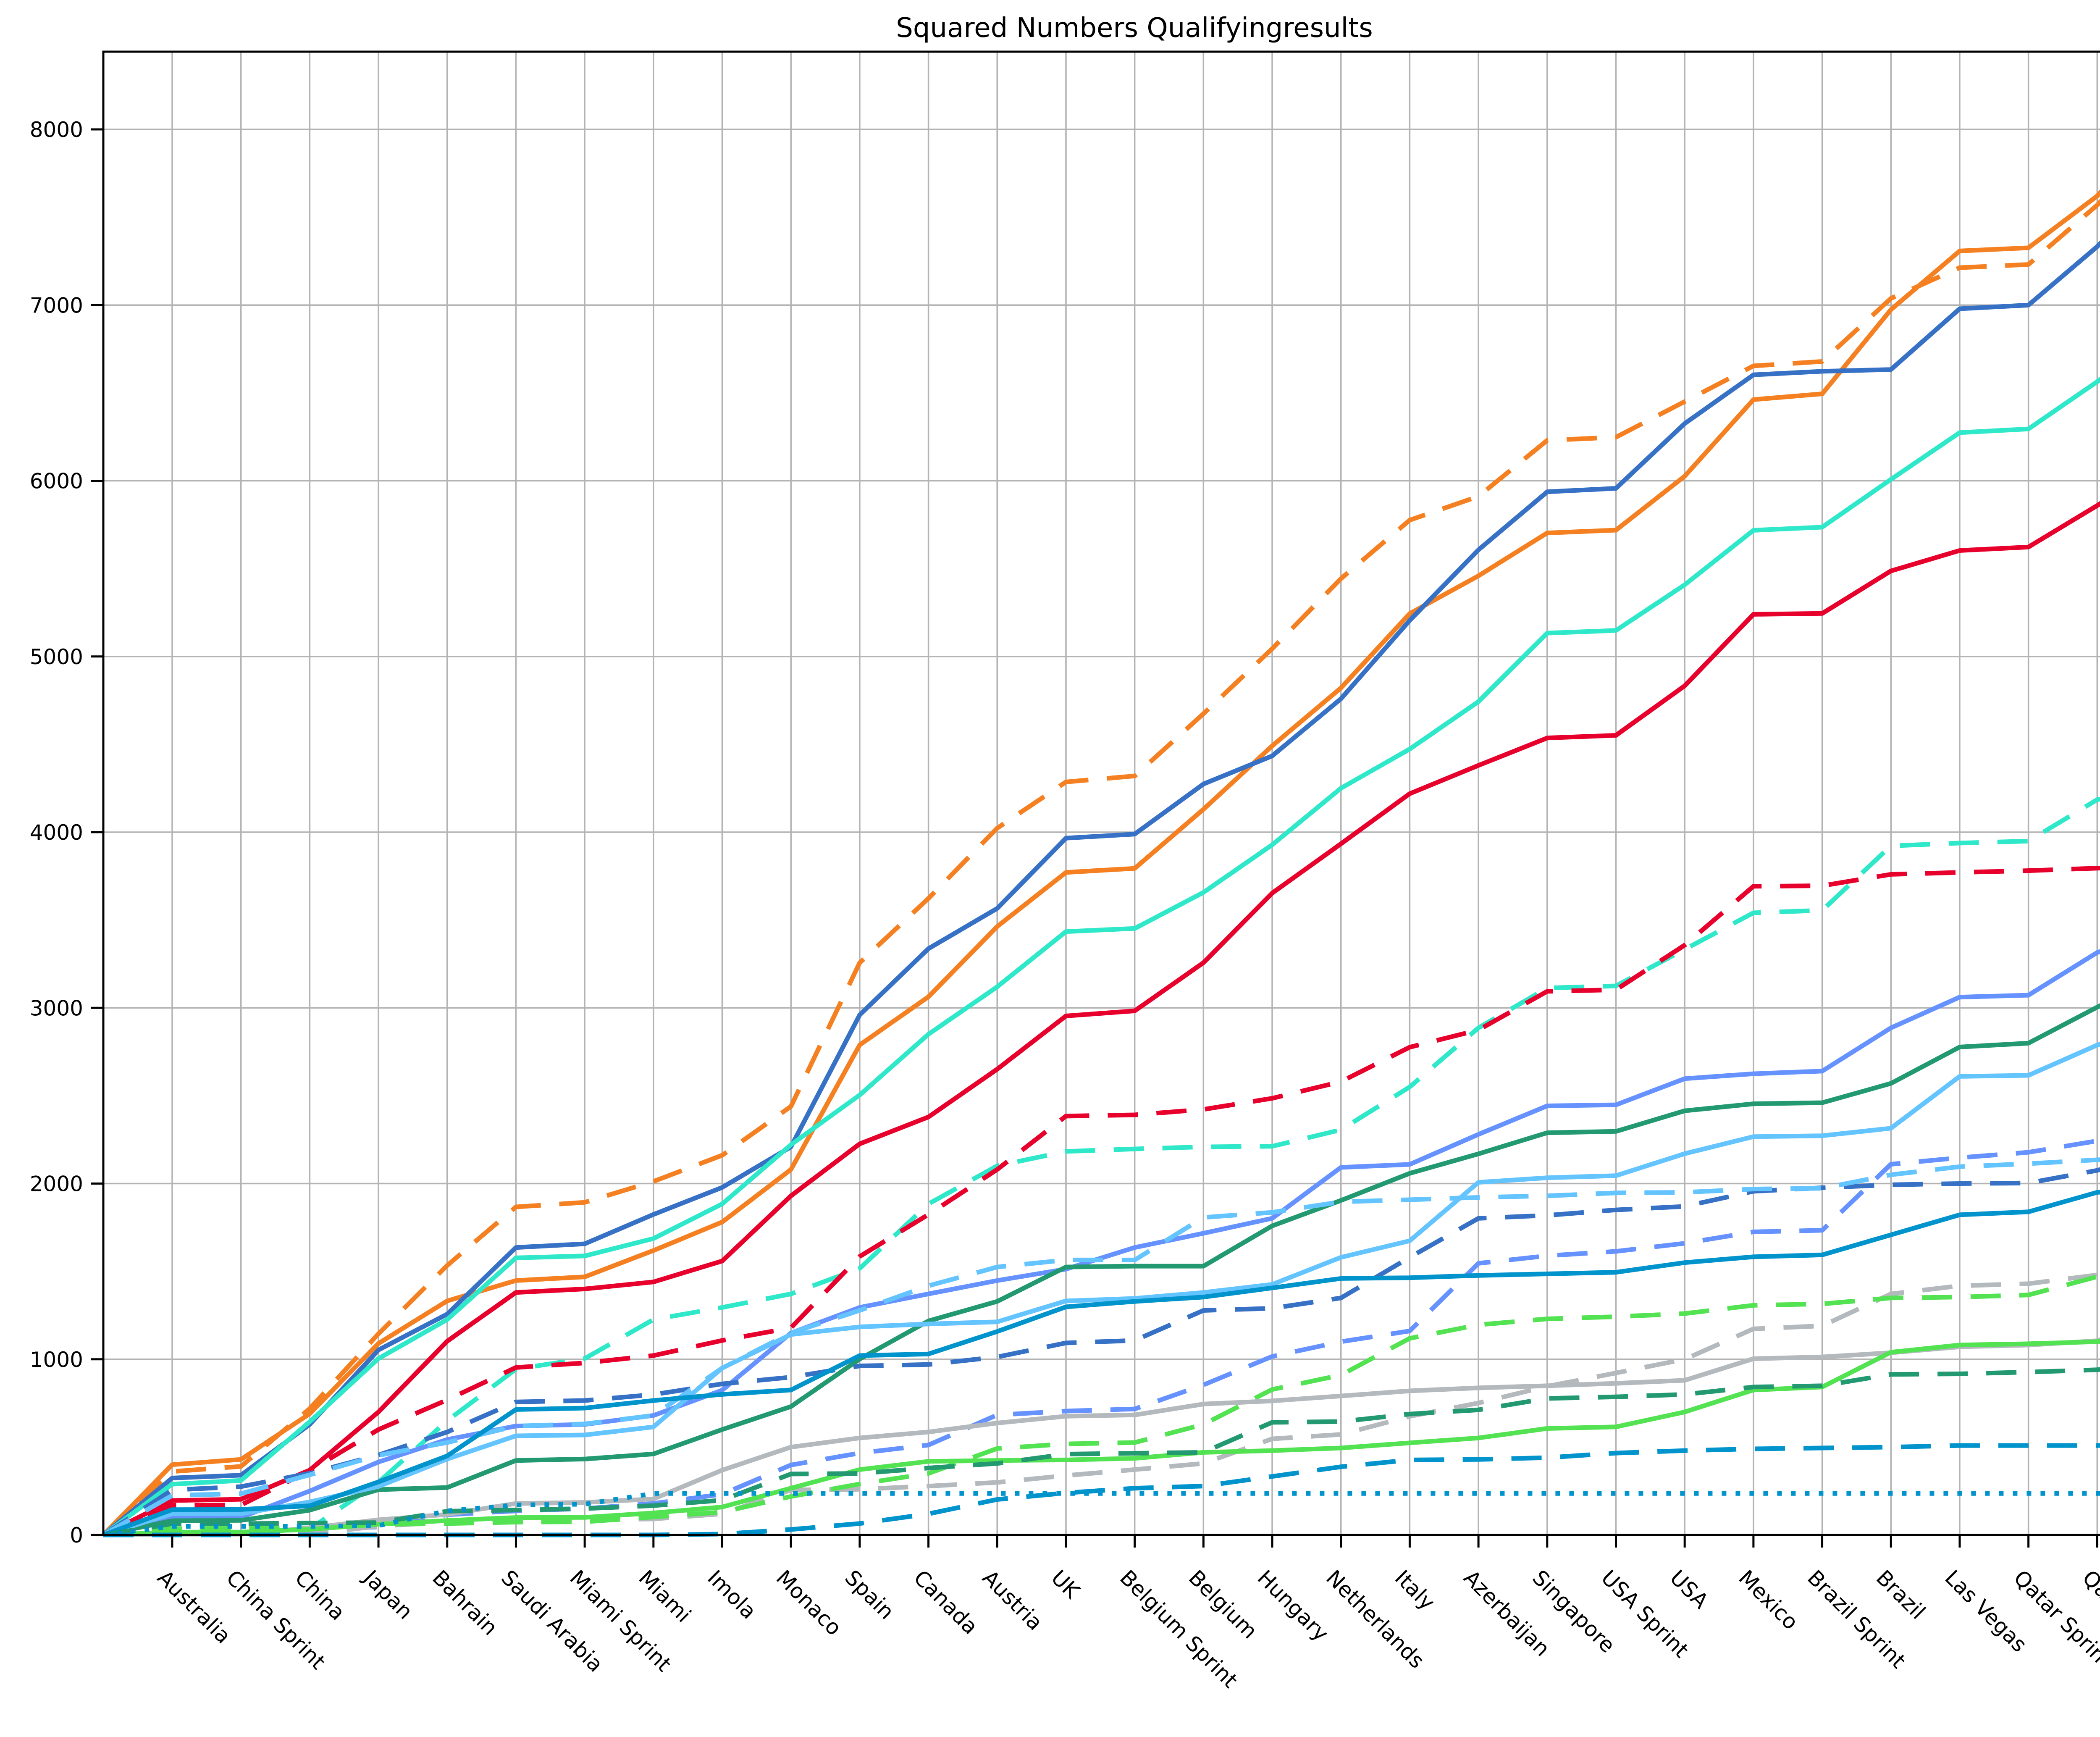  What do you see at coordinates (56, 1008) in the screenshot?
I see `y-tick-label: 3000` at bounding box center [56, 1008].